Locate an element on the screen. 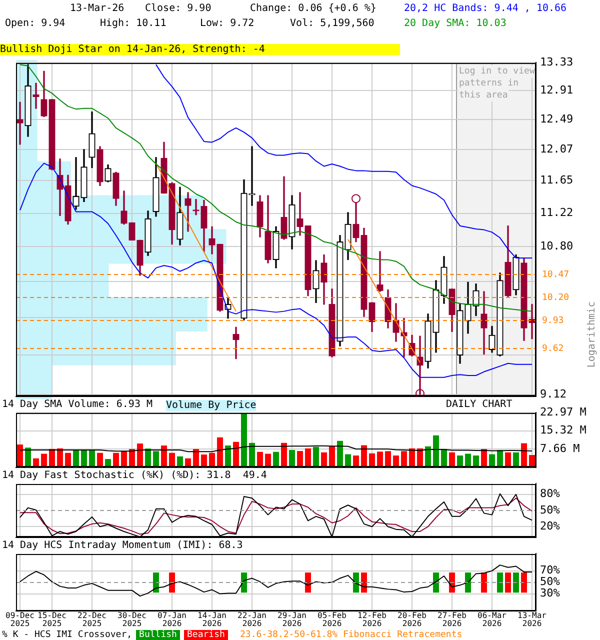  x-tick-label: 07-Jan 2026 is located at coordinates (172, 619).